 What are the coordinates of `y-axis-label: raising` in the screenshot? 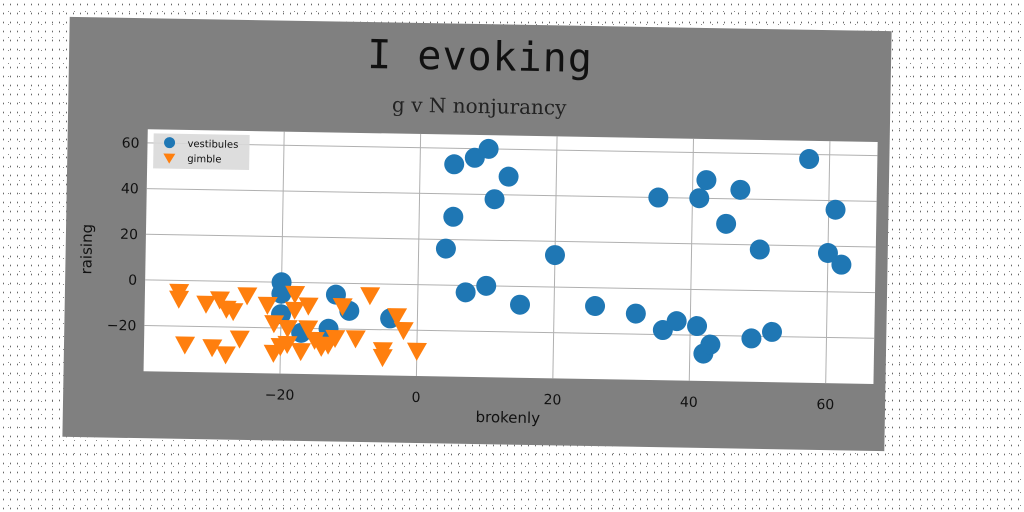 It's located at (86, 249).